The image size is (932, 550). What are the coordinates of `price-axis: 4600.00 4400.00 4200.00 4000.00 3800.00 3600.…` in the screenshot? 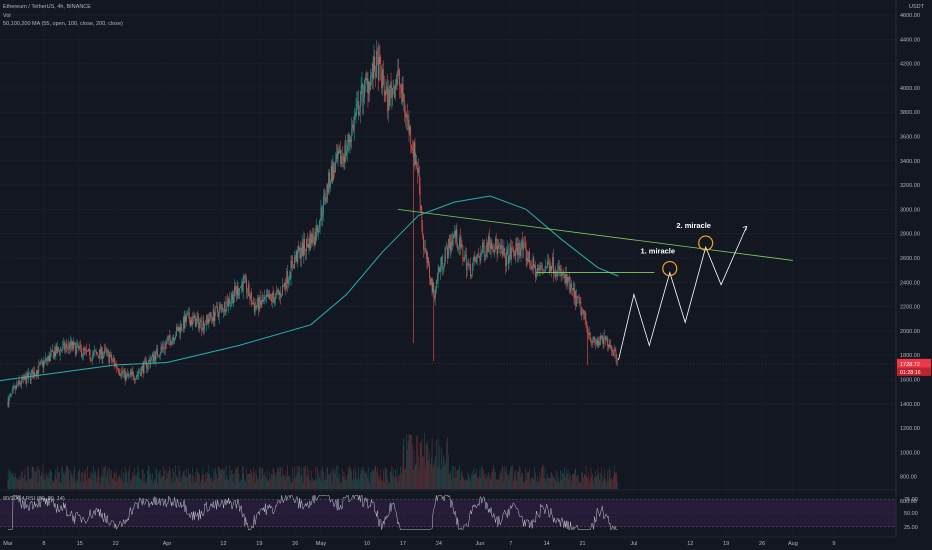 It's located at (913, 268).